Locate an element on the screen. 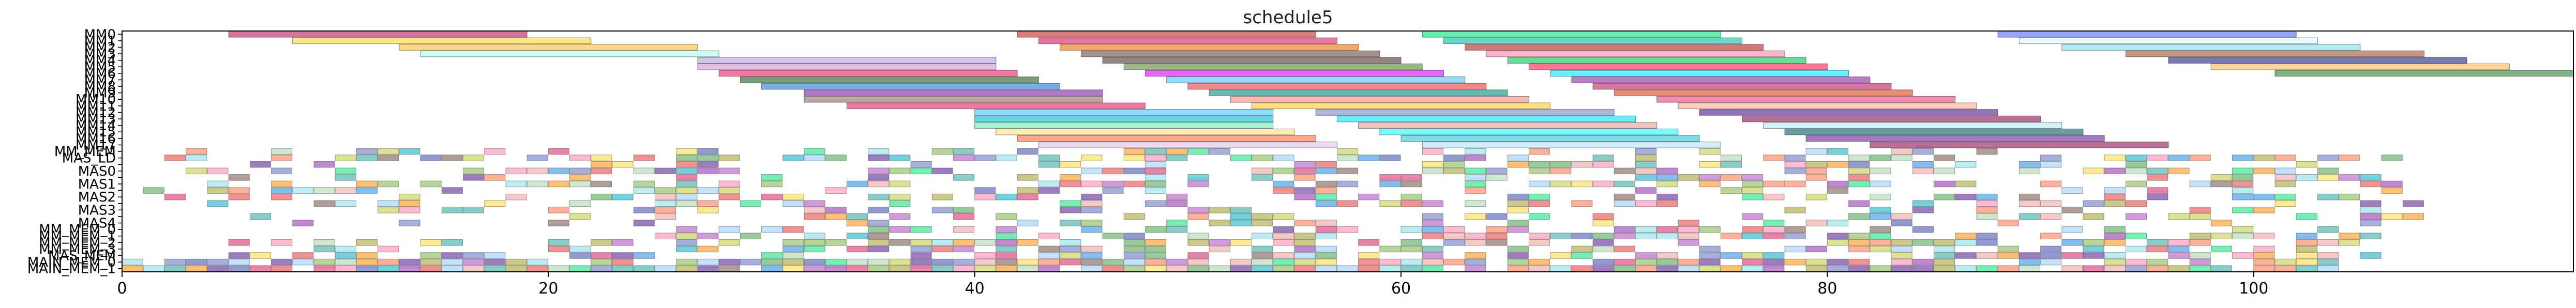  task-bar is located at coordinates (1955, 139).